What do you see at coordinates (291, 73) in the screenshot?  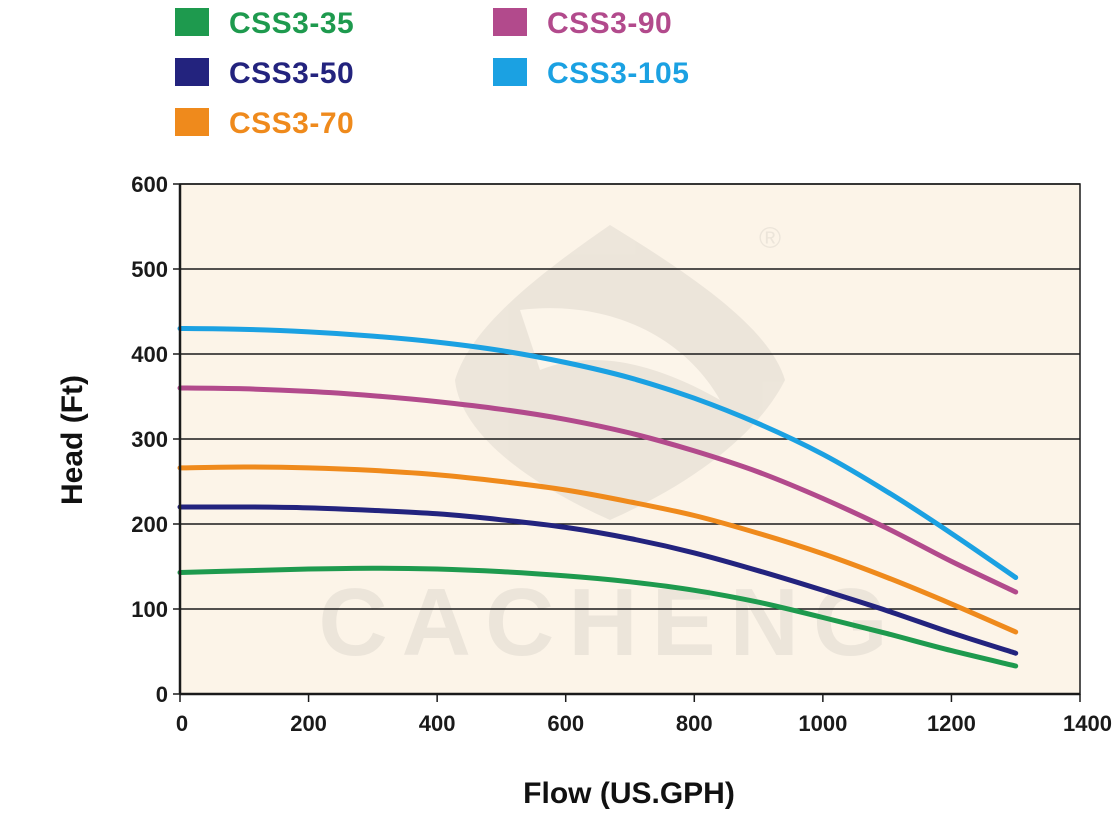 I see `legend-label: CSS3-50` at bounding box center [291, 73].